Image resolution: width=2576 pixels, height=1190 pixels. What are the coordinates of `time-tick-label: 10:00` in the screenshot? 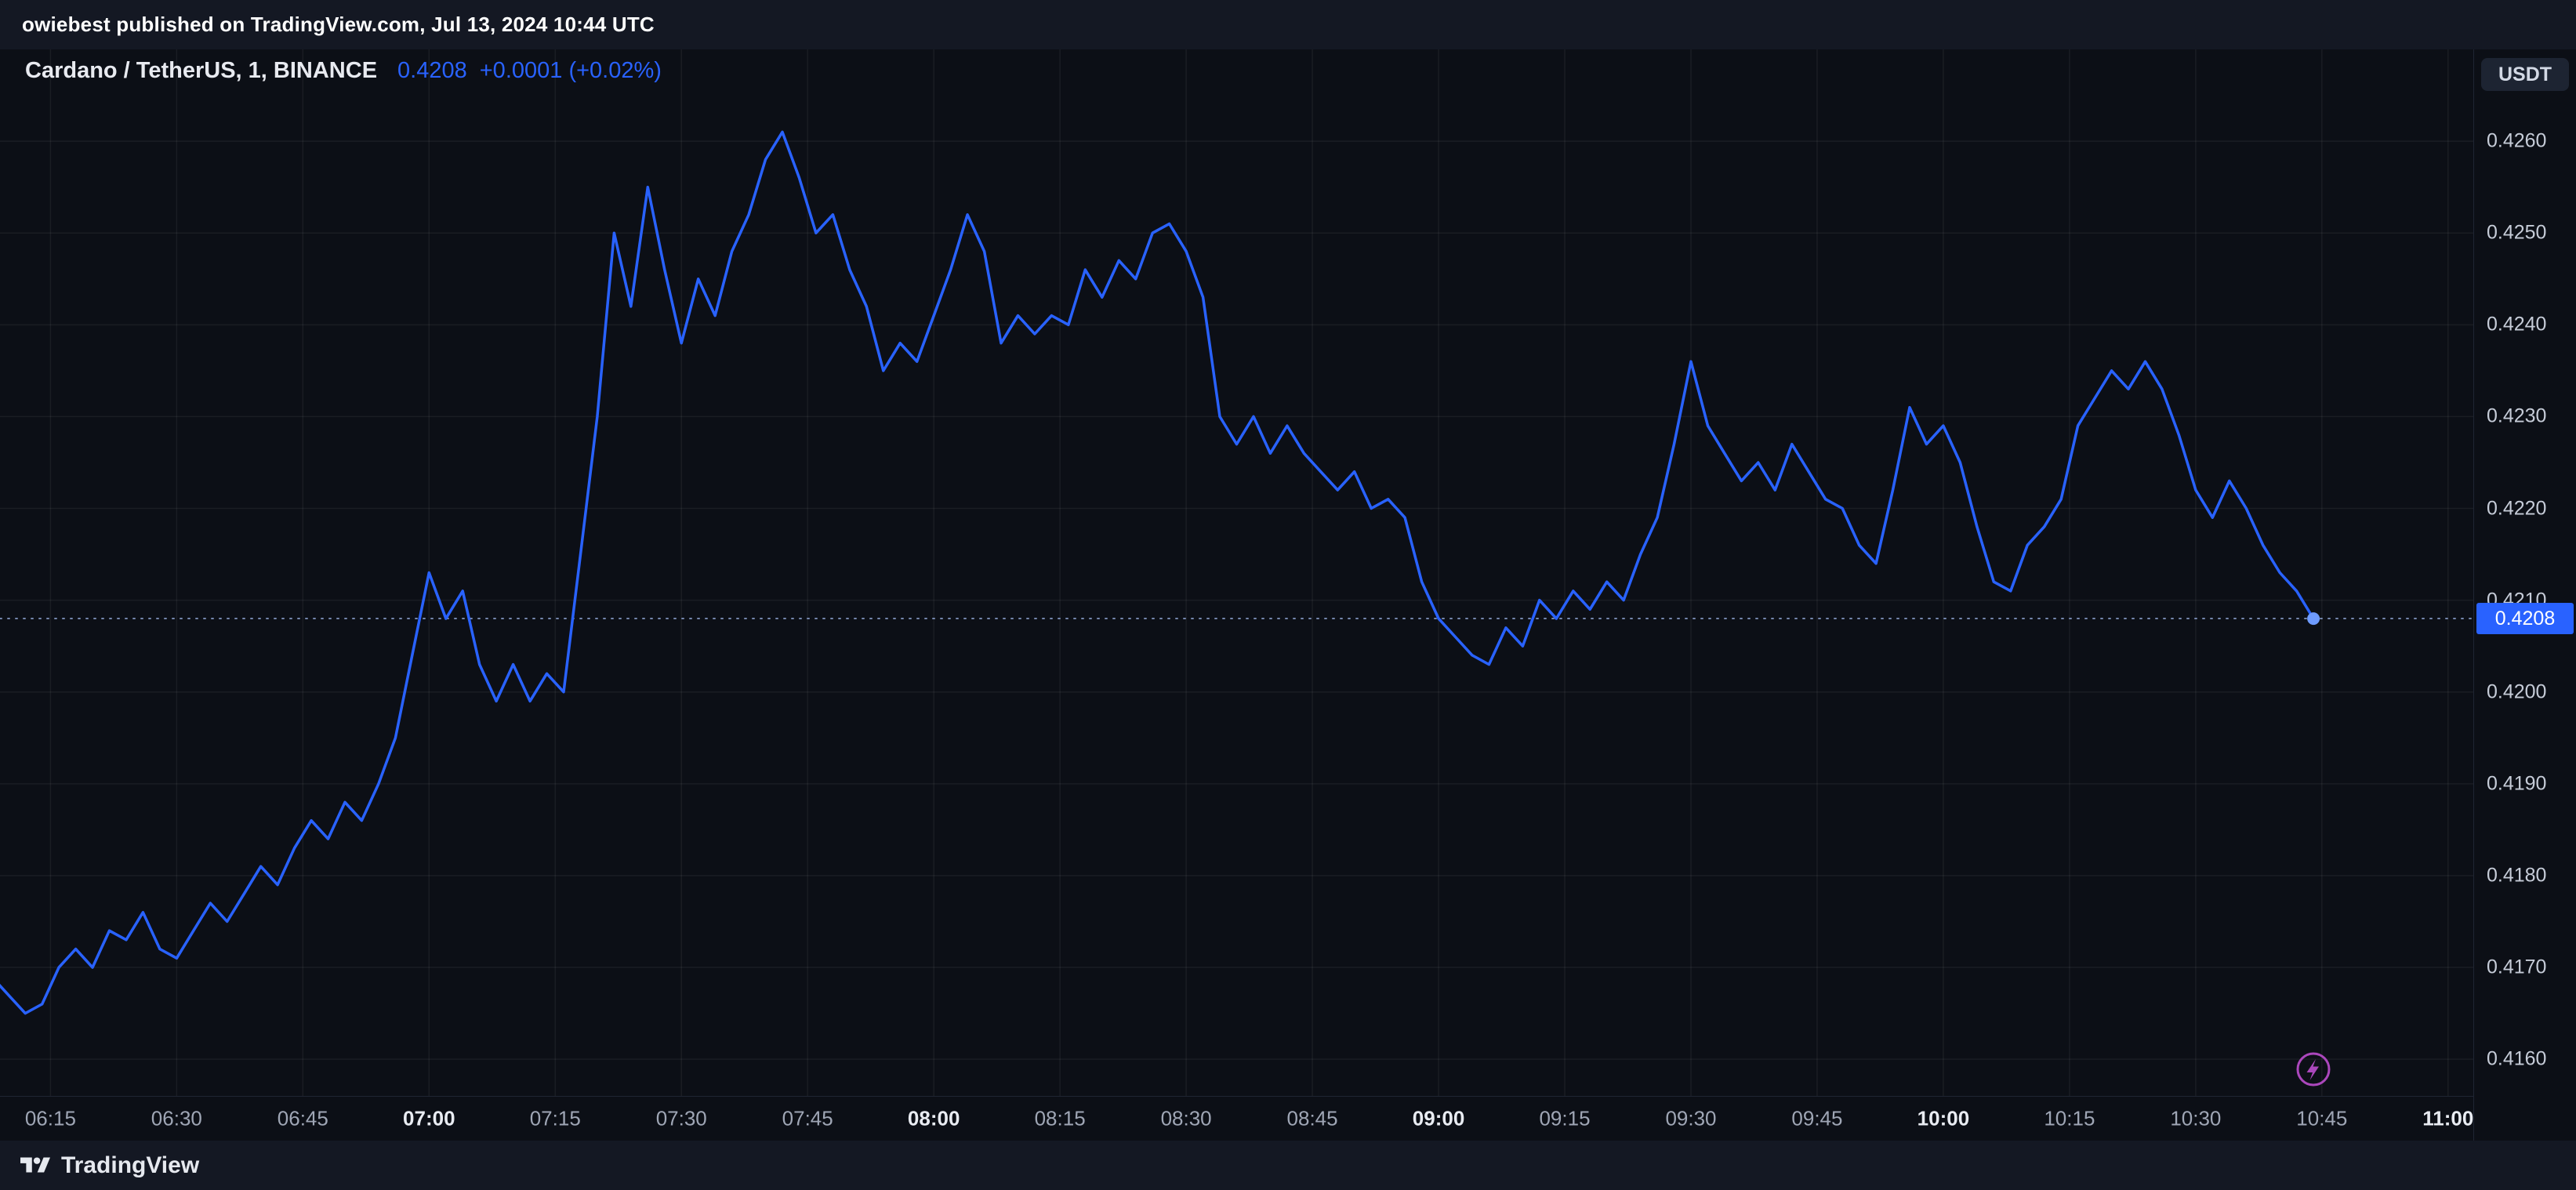 It's located at (1944, 1118).